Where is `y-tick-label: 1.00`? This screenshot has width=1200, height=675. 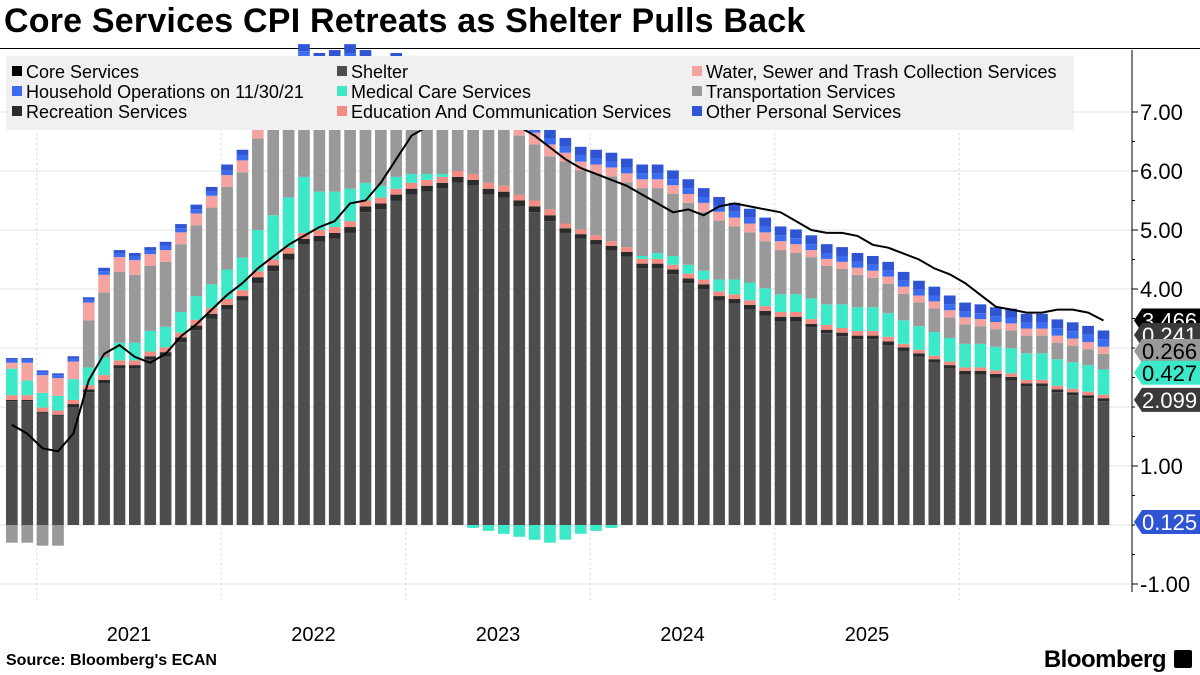 y-tick-label: 1.00 is located at coordinates (1161, 466).